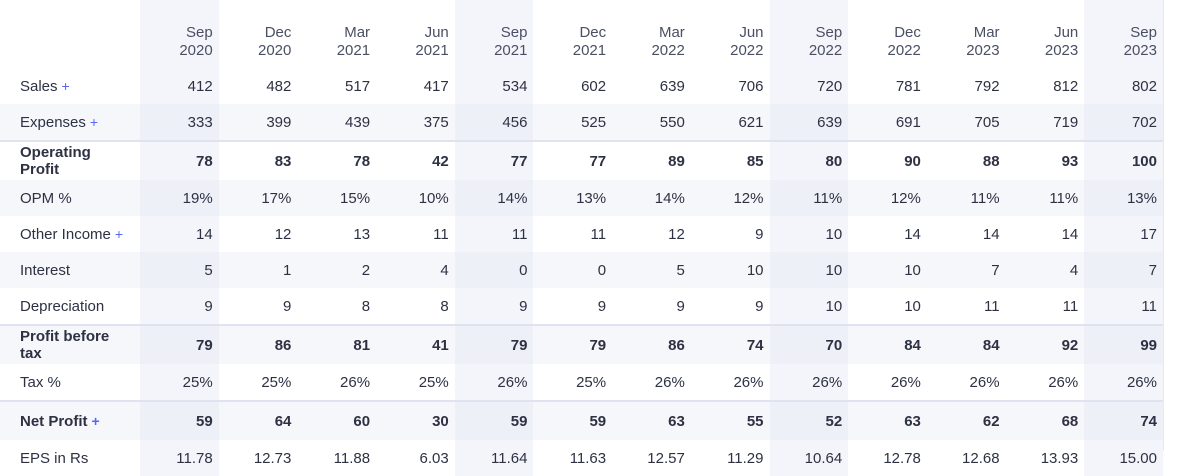  I want to click on table-cell: 439, so click(337, 122).